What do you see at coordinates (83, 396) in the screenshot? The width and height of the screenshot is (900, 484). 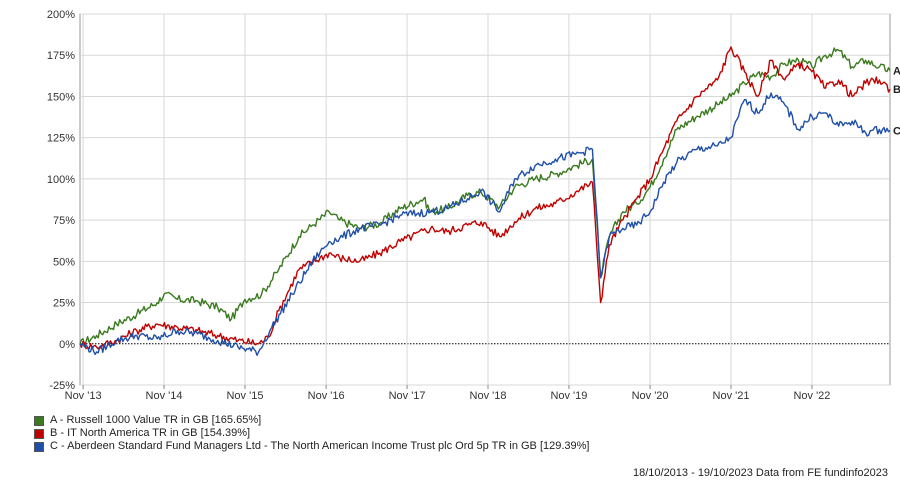 I see `x-tick-label: Nov '13` at bounding box center [83, 396].